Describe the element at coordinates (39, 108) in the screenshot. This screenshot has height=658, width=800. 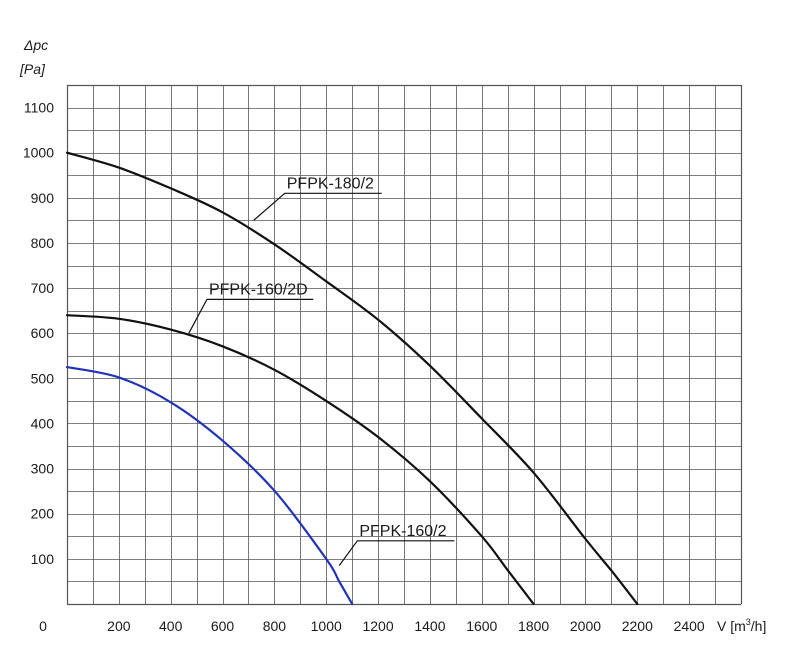
I see `y-tick-label: 1100` at that location.